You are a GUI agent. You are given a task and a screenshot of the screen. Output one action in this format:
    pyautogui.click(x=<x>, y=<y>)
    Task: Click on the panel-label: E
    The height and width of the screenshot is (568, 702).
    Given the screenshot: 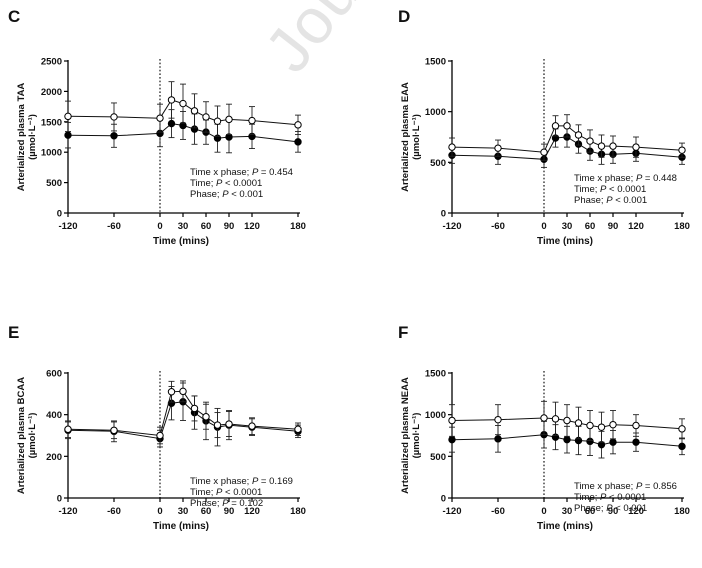 What is the action you would take?
    pyautogui.click(x=13, y=332)
    